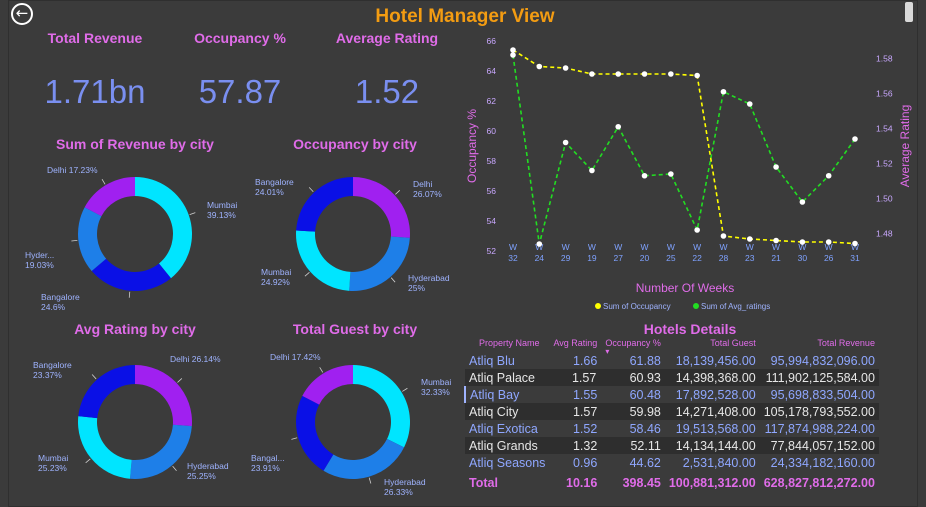 This screenshot has width=926, height=507. Describe the element at coordinates (671, 252) in the screenshot. I see `x-tick-label: W 25` at that location.